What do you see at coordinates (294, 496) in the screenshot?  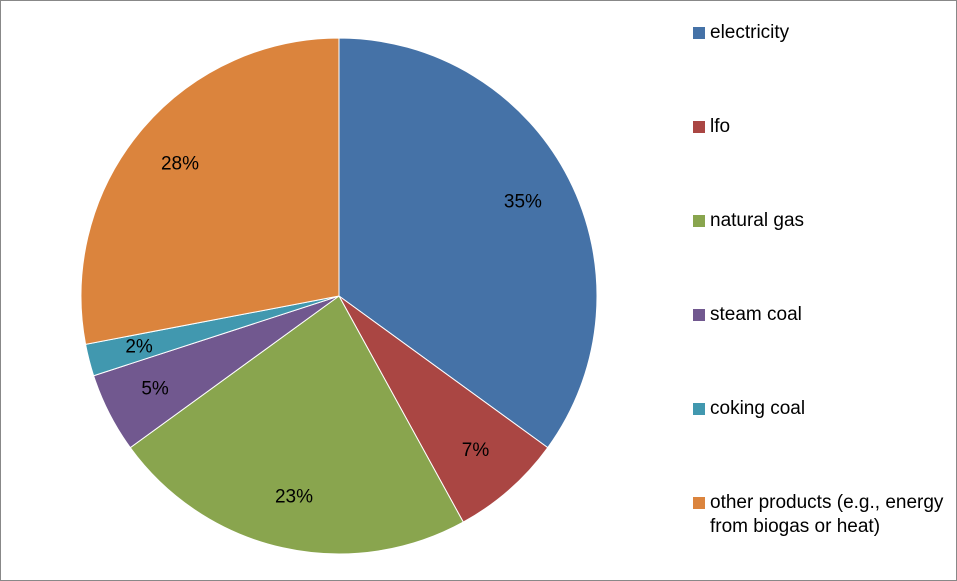 I see `data-label: 23%` at bounding box center [294, 496].